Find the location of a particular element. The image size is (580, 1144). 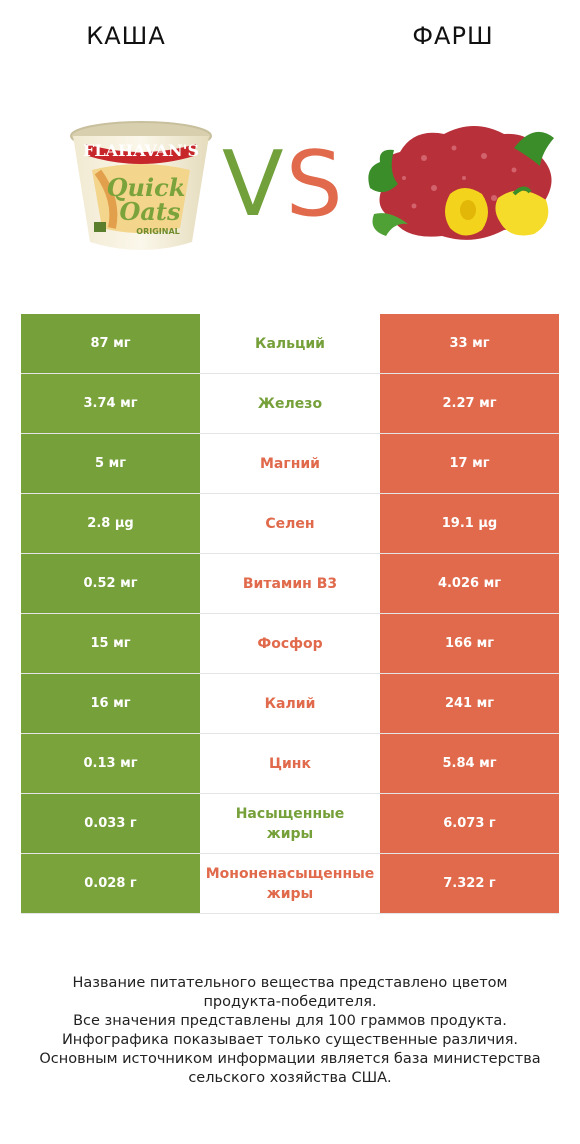

right-value: 5.84 мг is located at coordinates (469, 763).